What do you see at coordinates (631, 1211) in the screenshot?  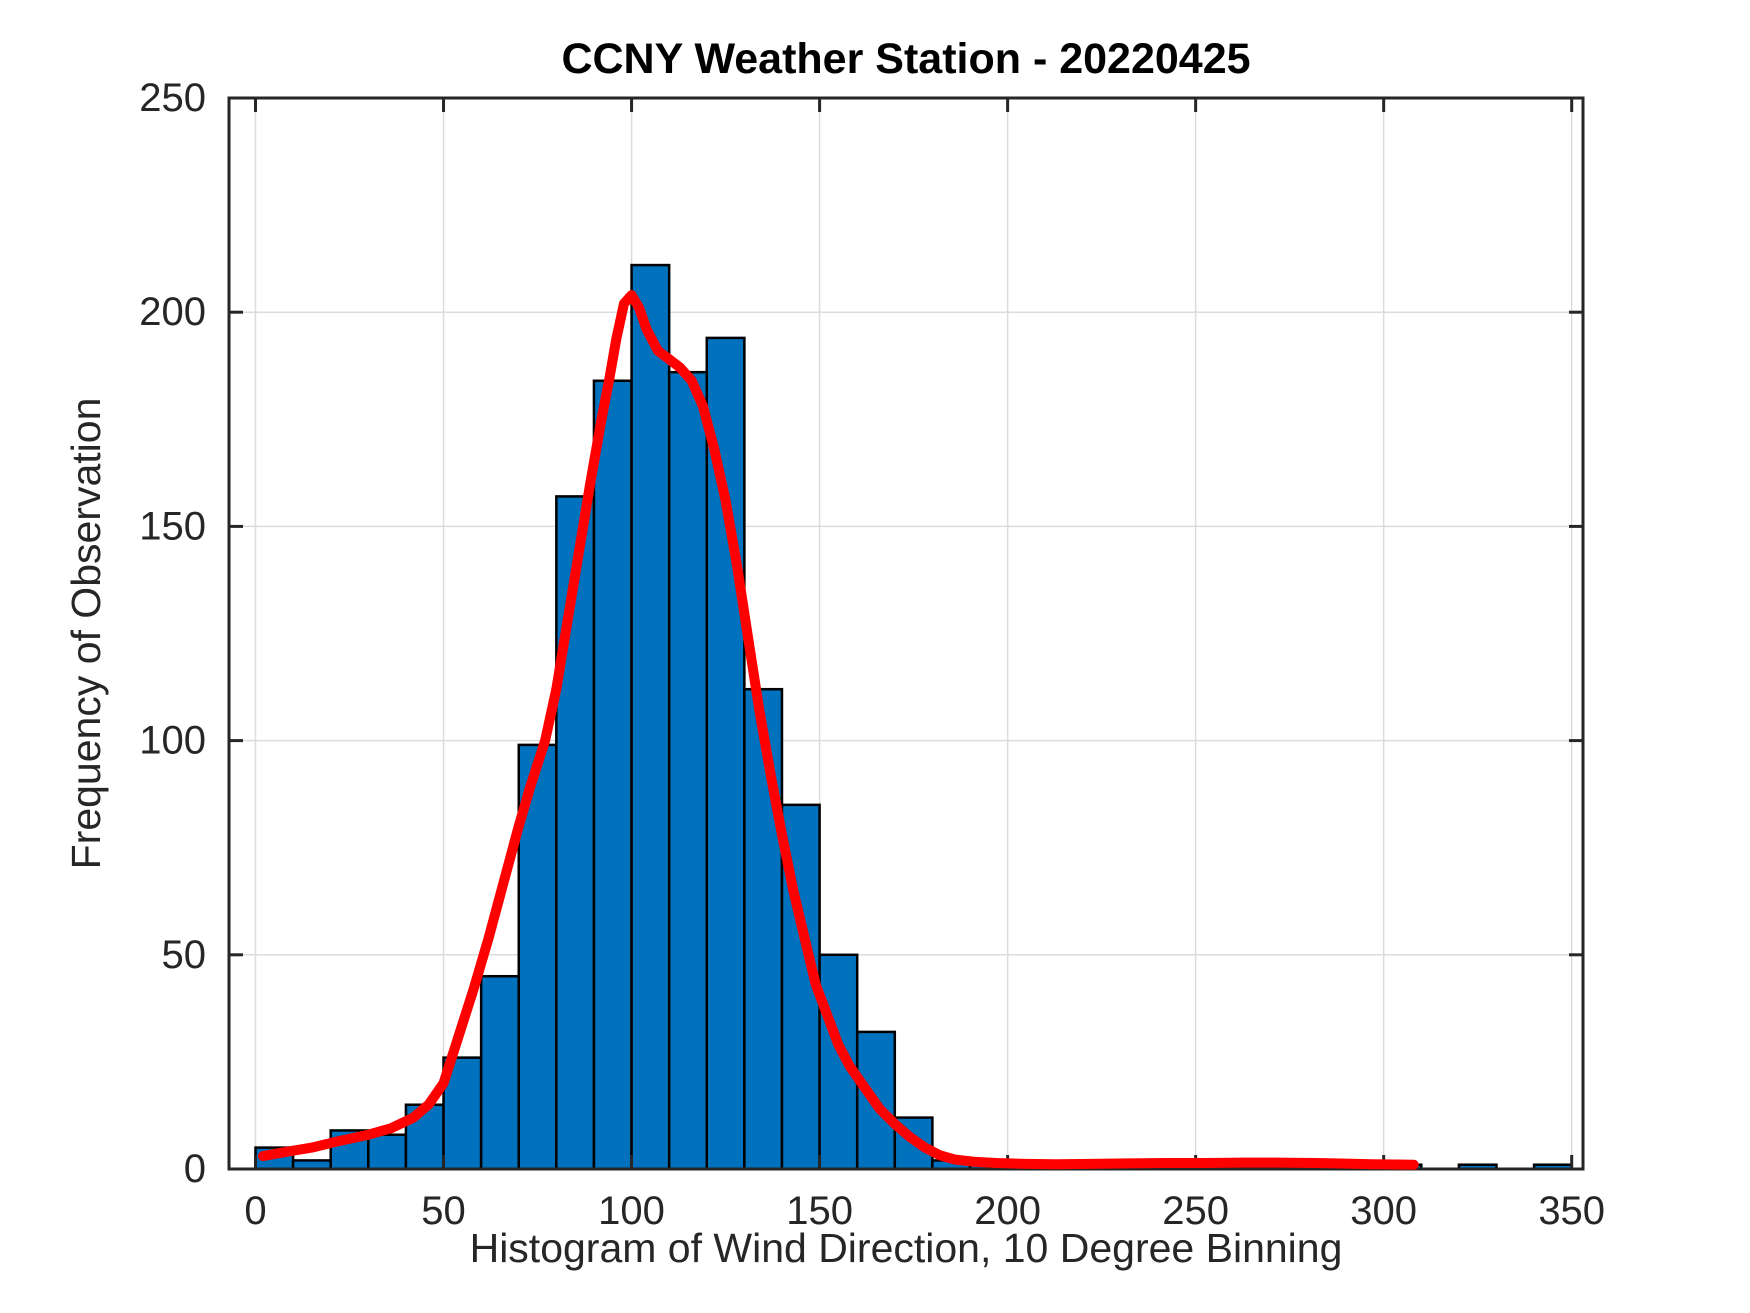 I see `x-tick-label: 100` at bounding box center [631, 1211].